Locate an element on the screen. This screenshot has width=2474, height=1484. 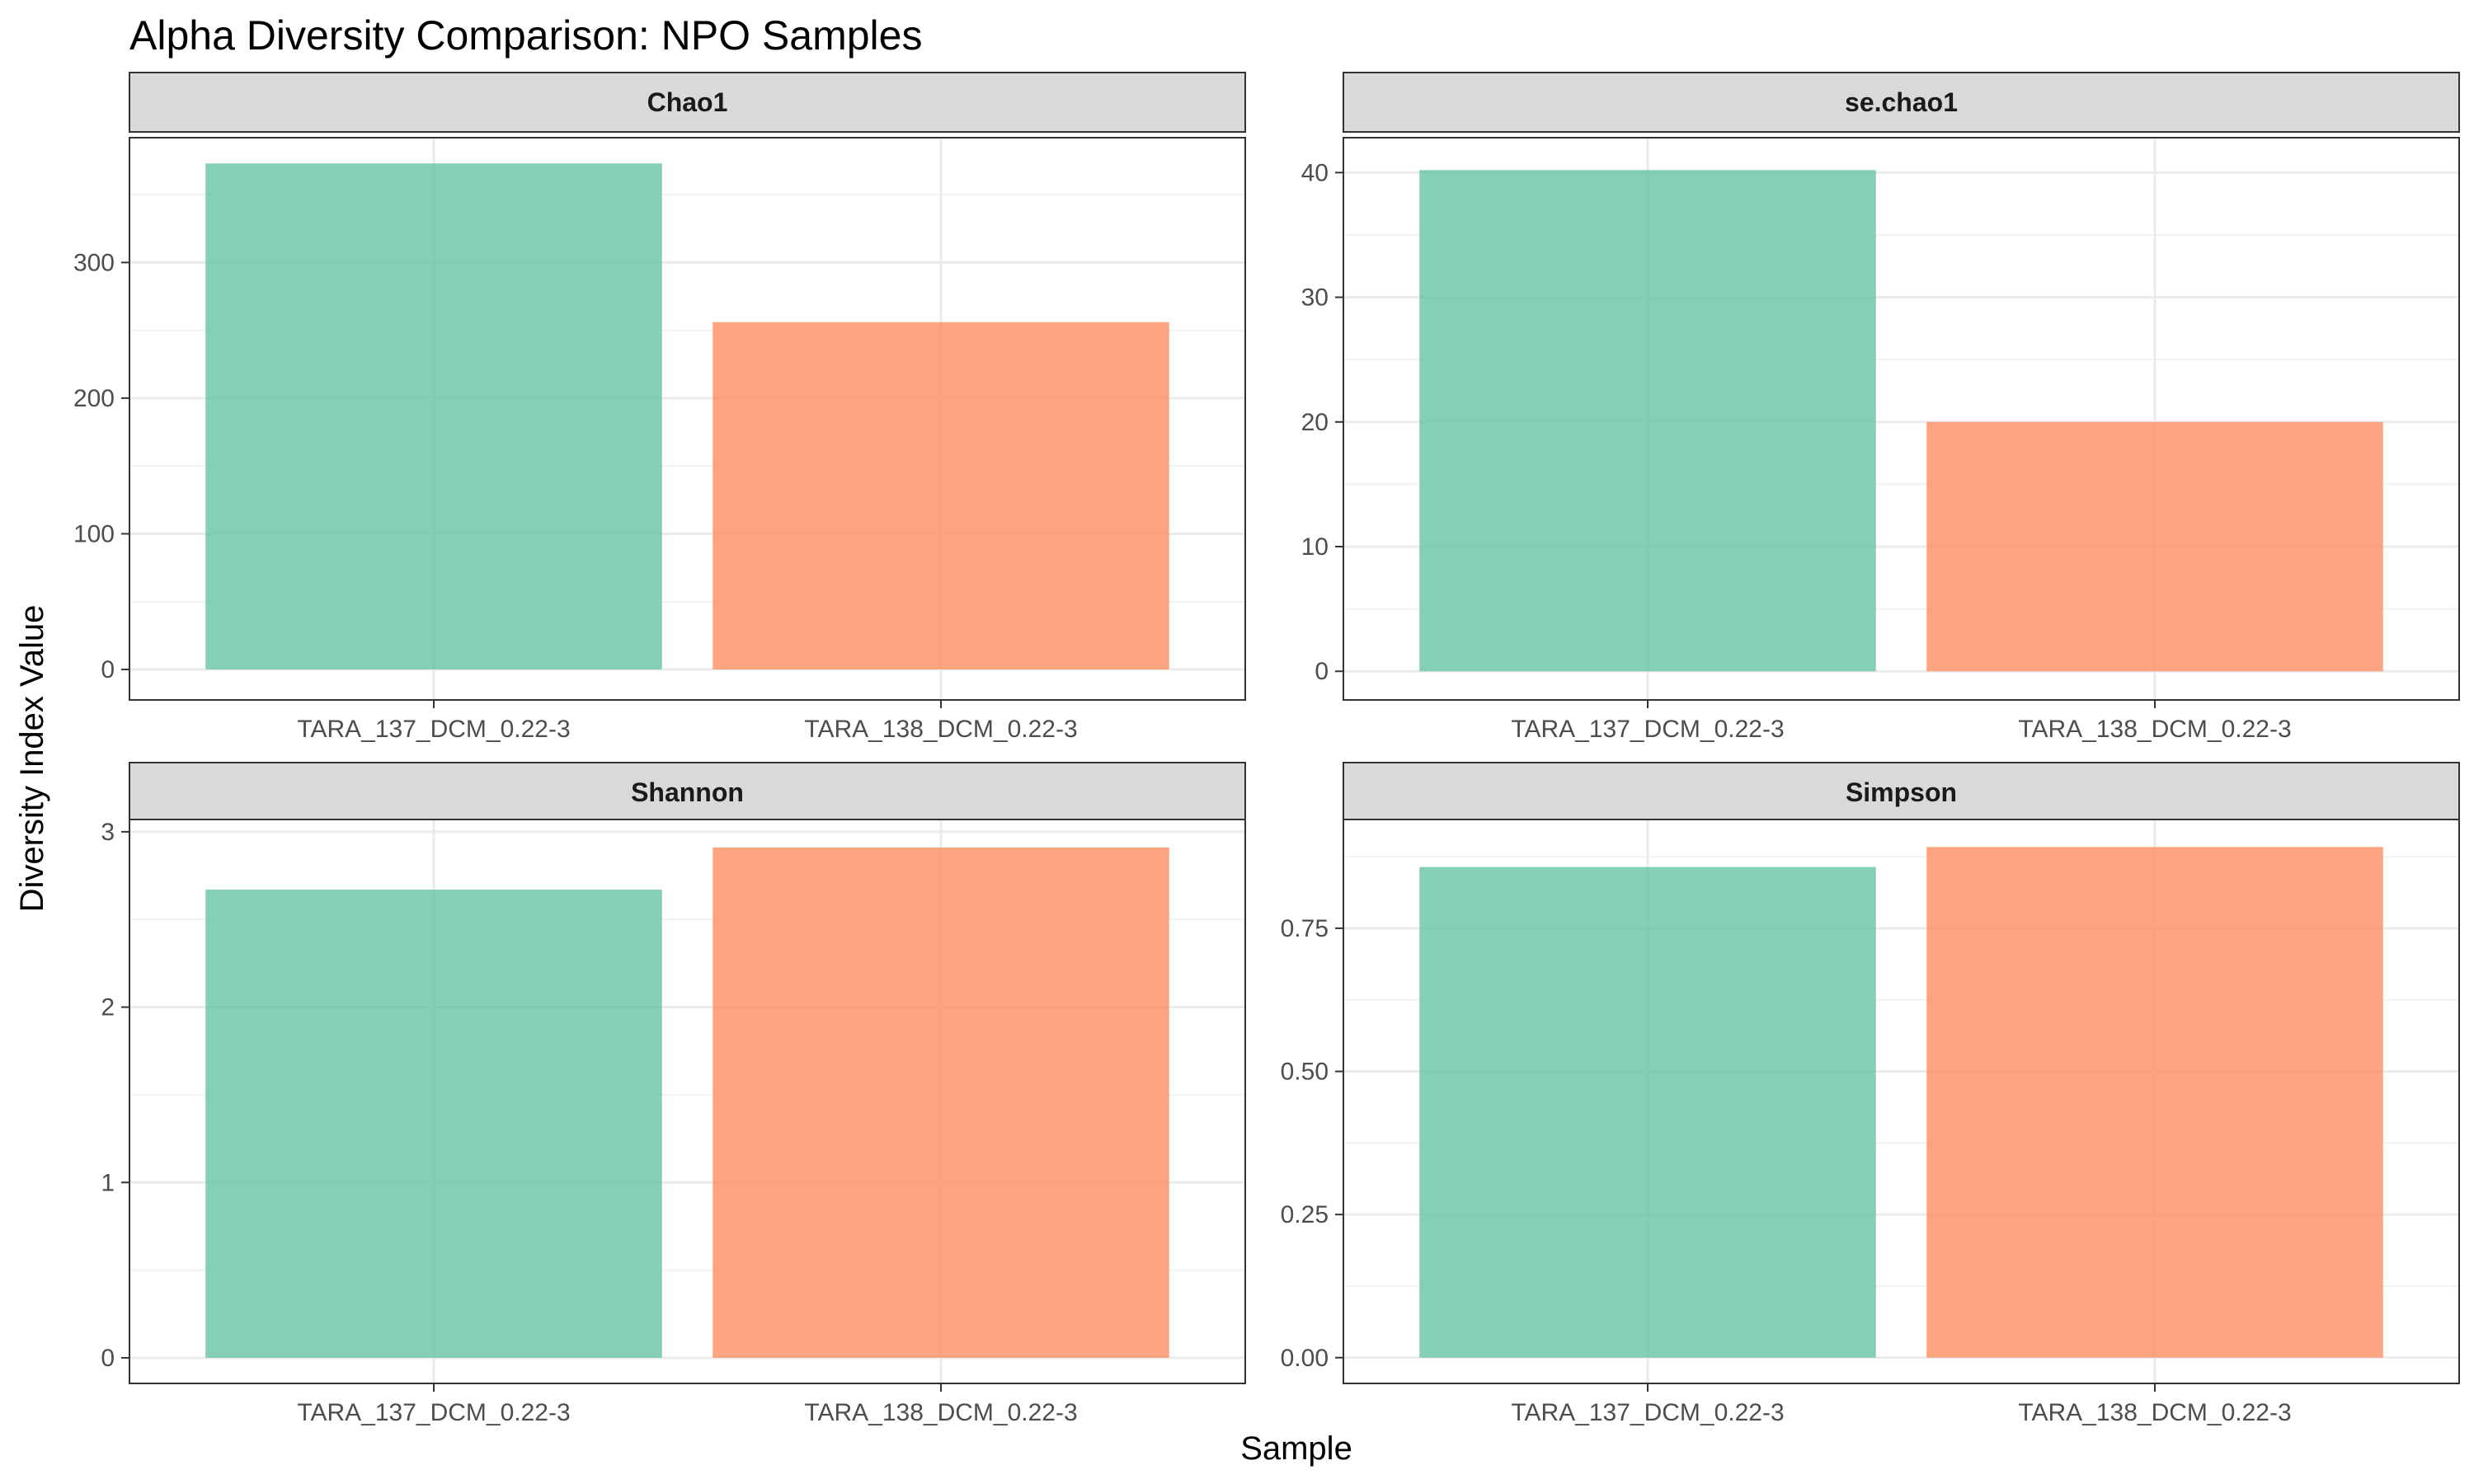
facet-label: Shannon is located at coordinates (687, 792).